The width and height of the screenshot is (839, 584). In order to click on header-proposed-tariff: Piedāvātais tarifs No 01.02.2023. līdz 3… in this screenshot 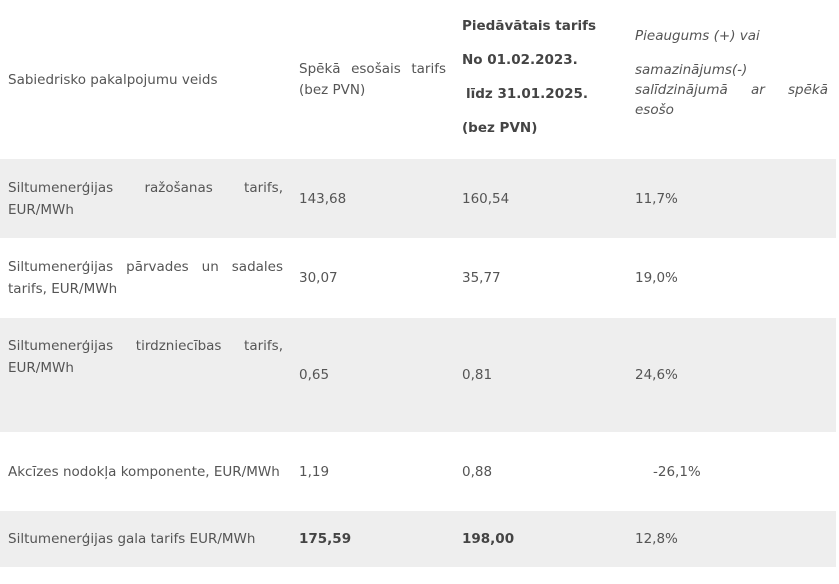, I will do `click(540, 79)`.